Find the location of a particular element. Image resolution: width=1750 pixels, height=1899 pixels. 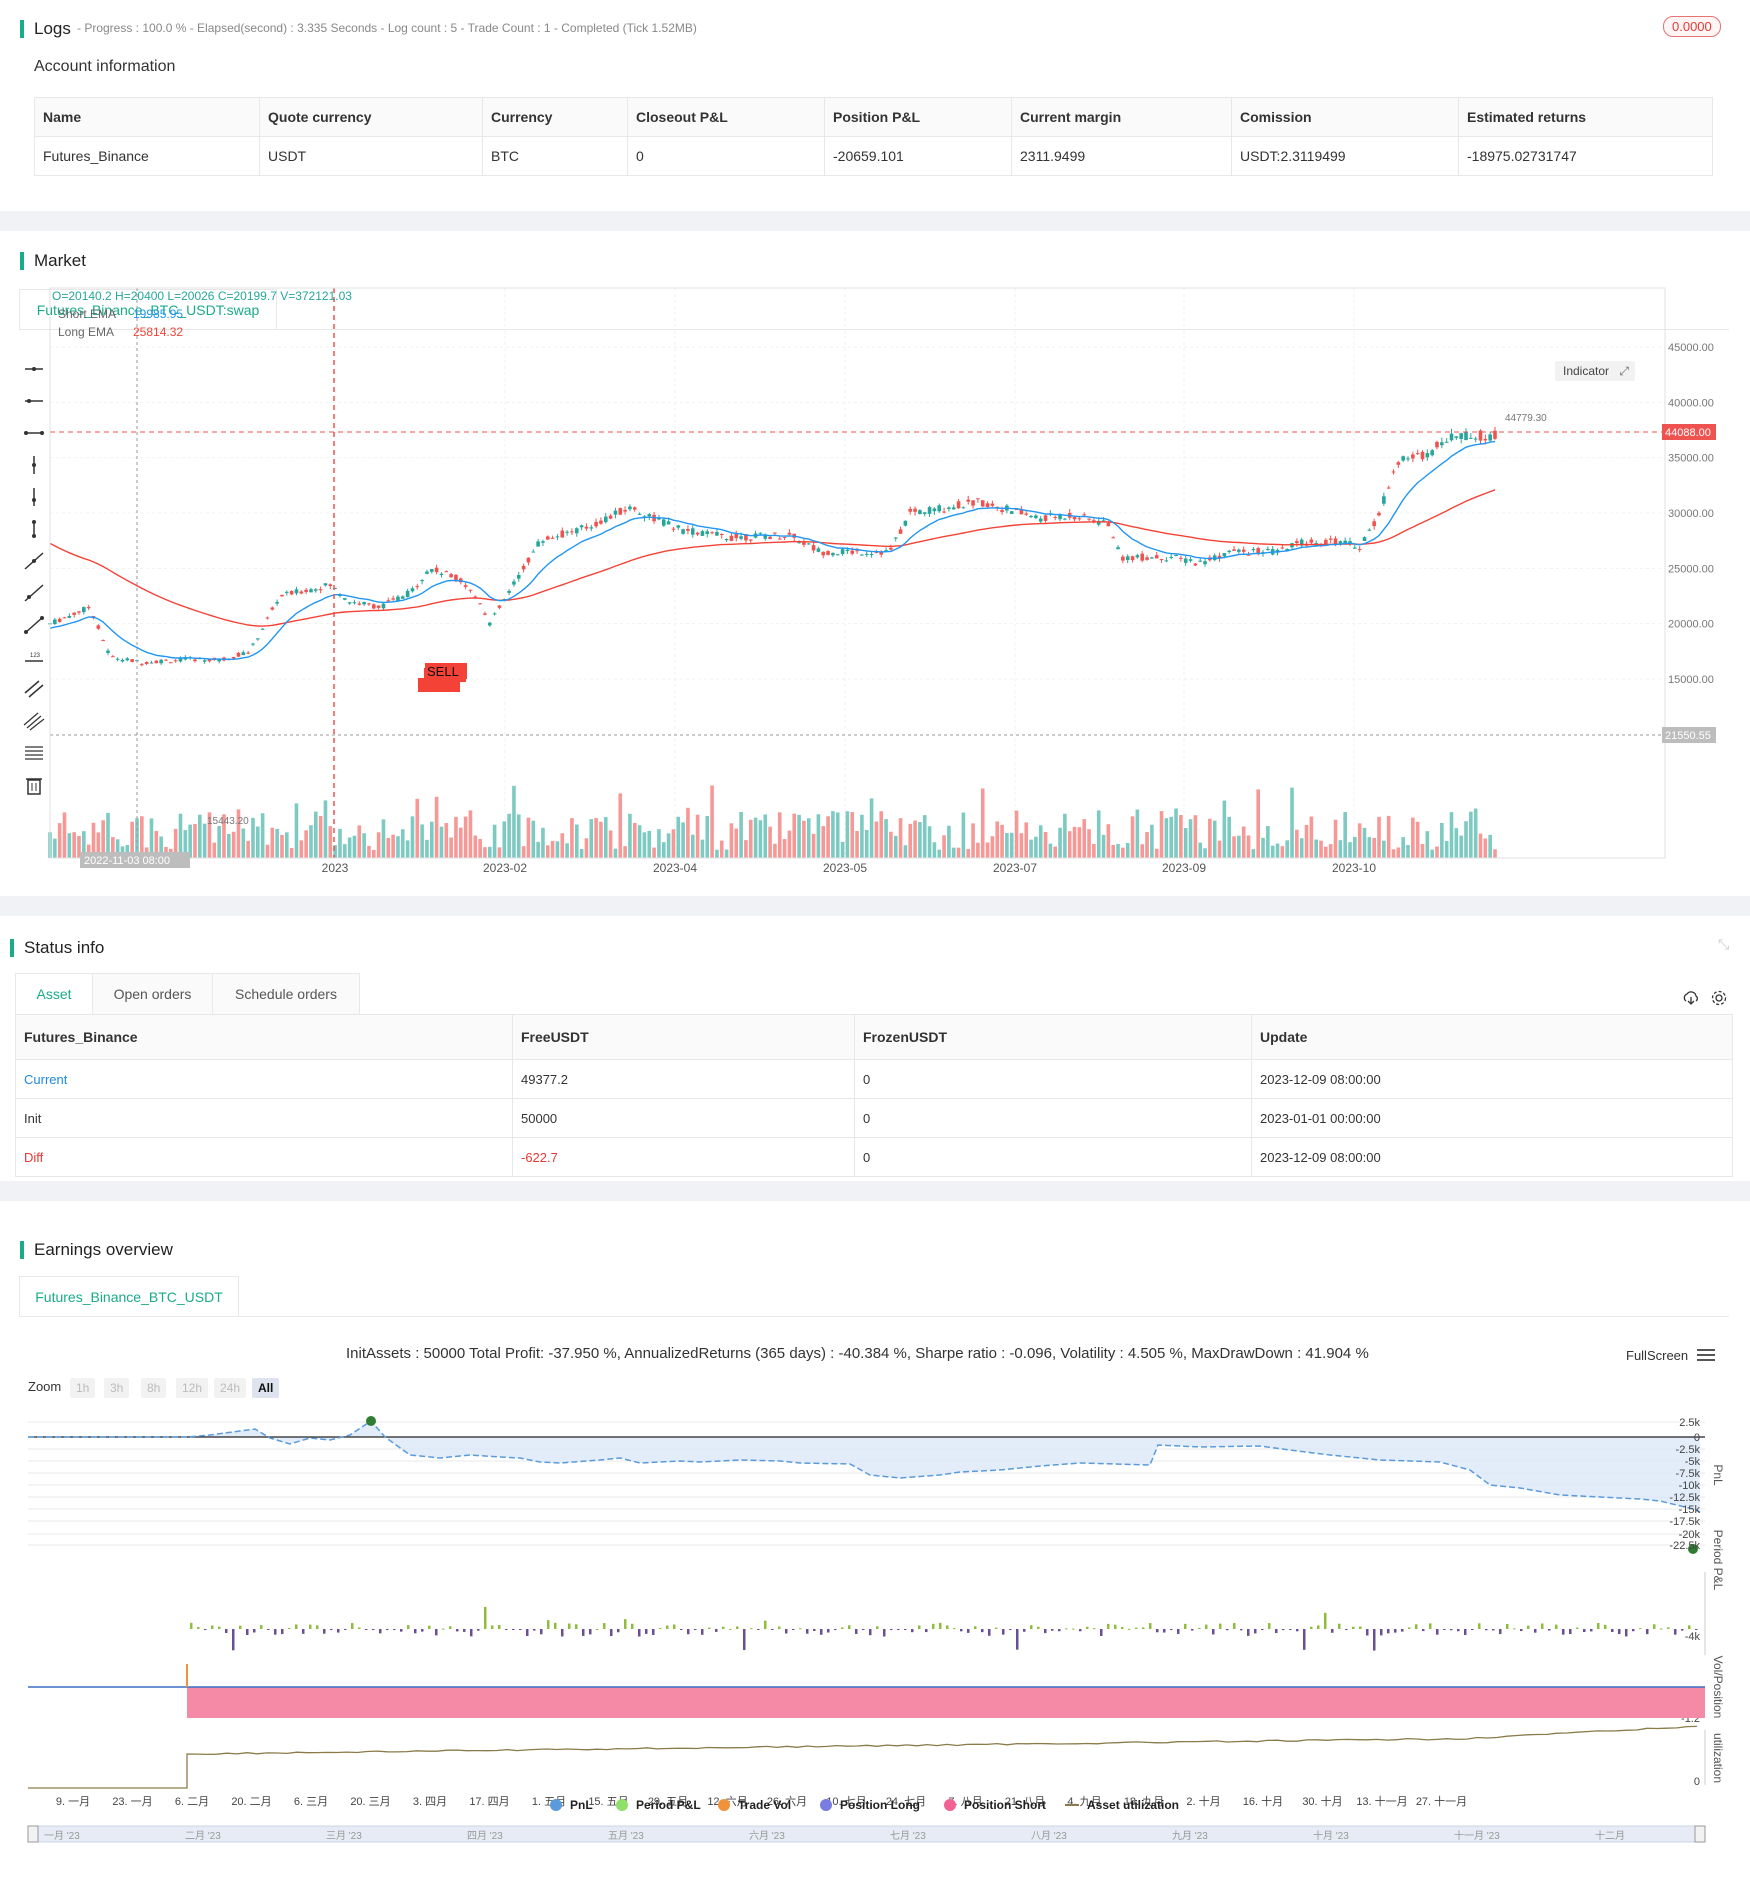

expand-icon: ⤢ is located at coordinates (1624, 371).